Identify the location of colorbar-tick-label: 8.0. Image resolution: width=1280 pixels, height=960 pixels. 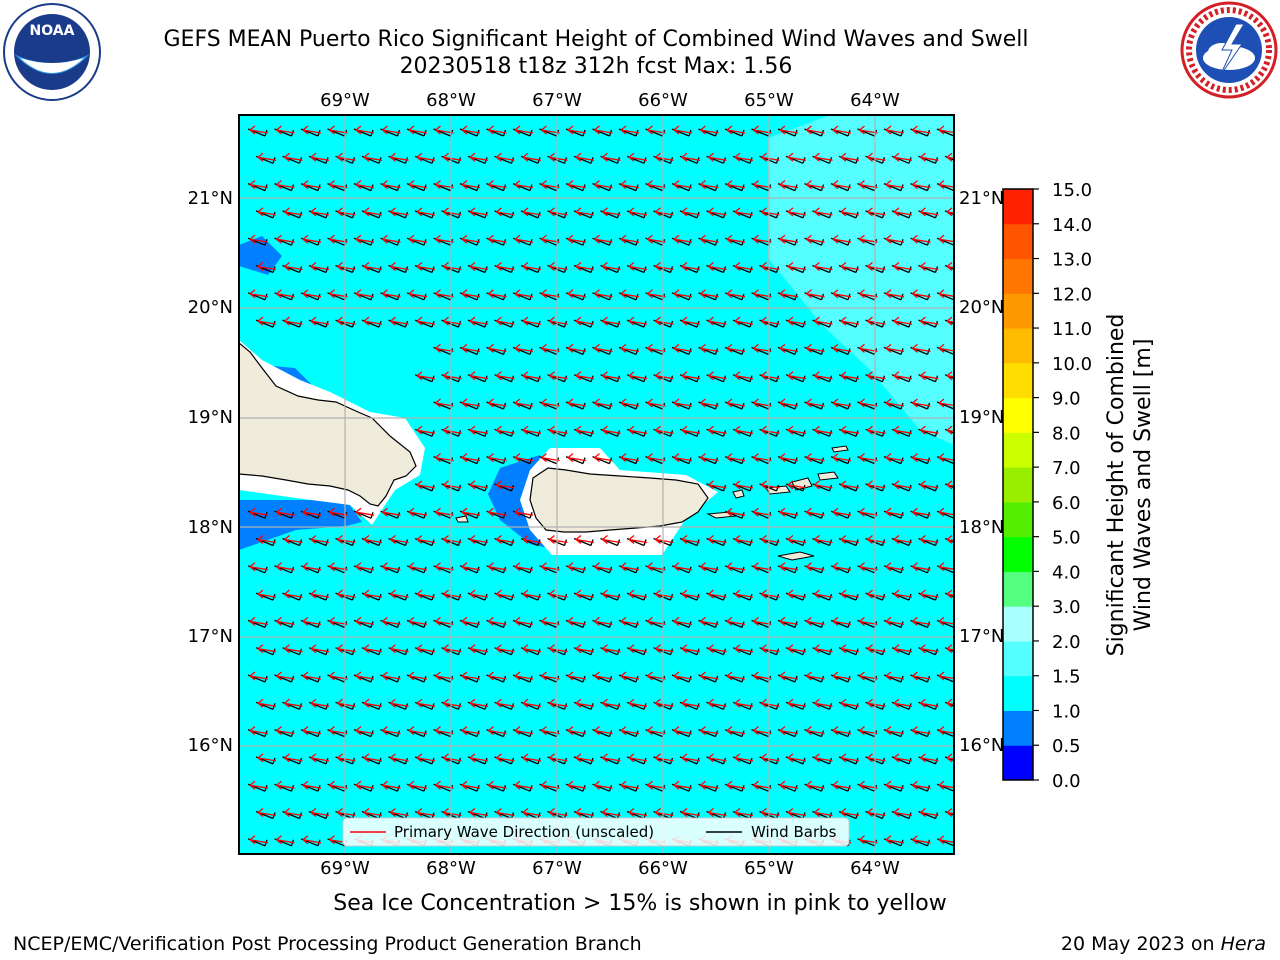
(1066, 433).